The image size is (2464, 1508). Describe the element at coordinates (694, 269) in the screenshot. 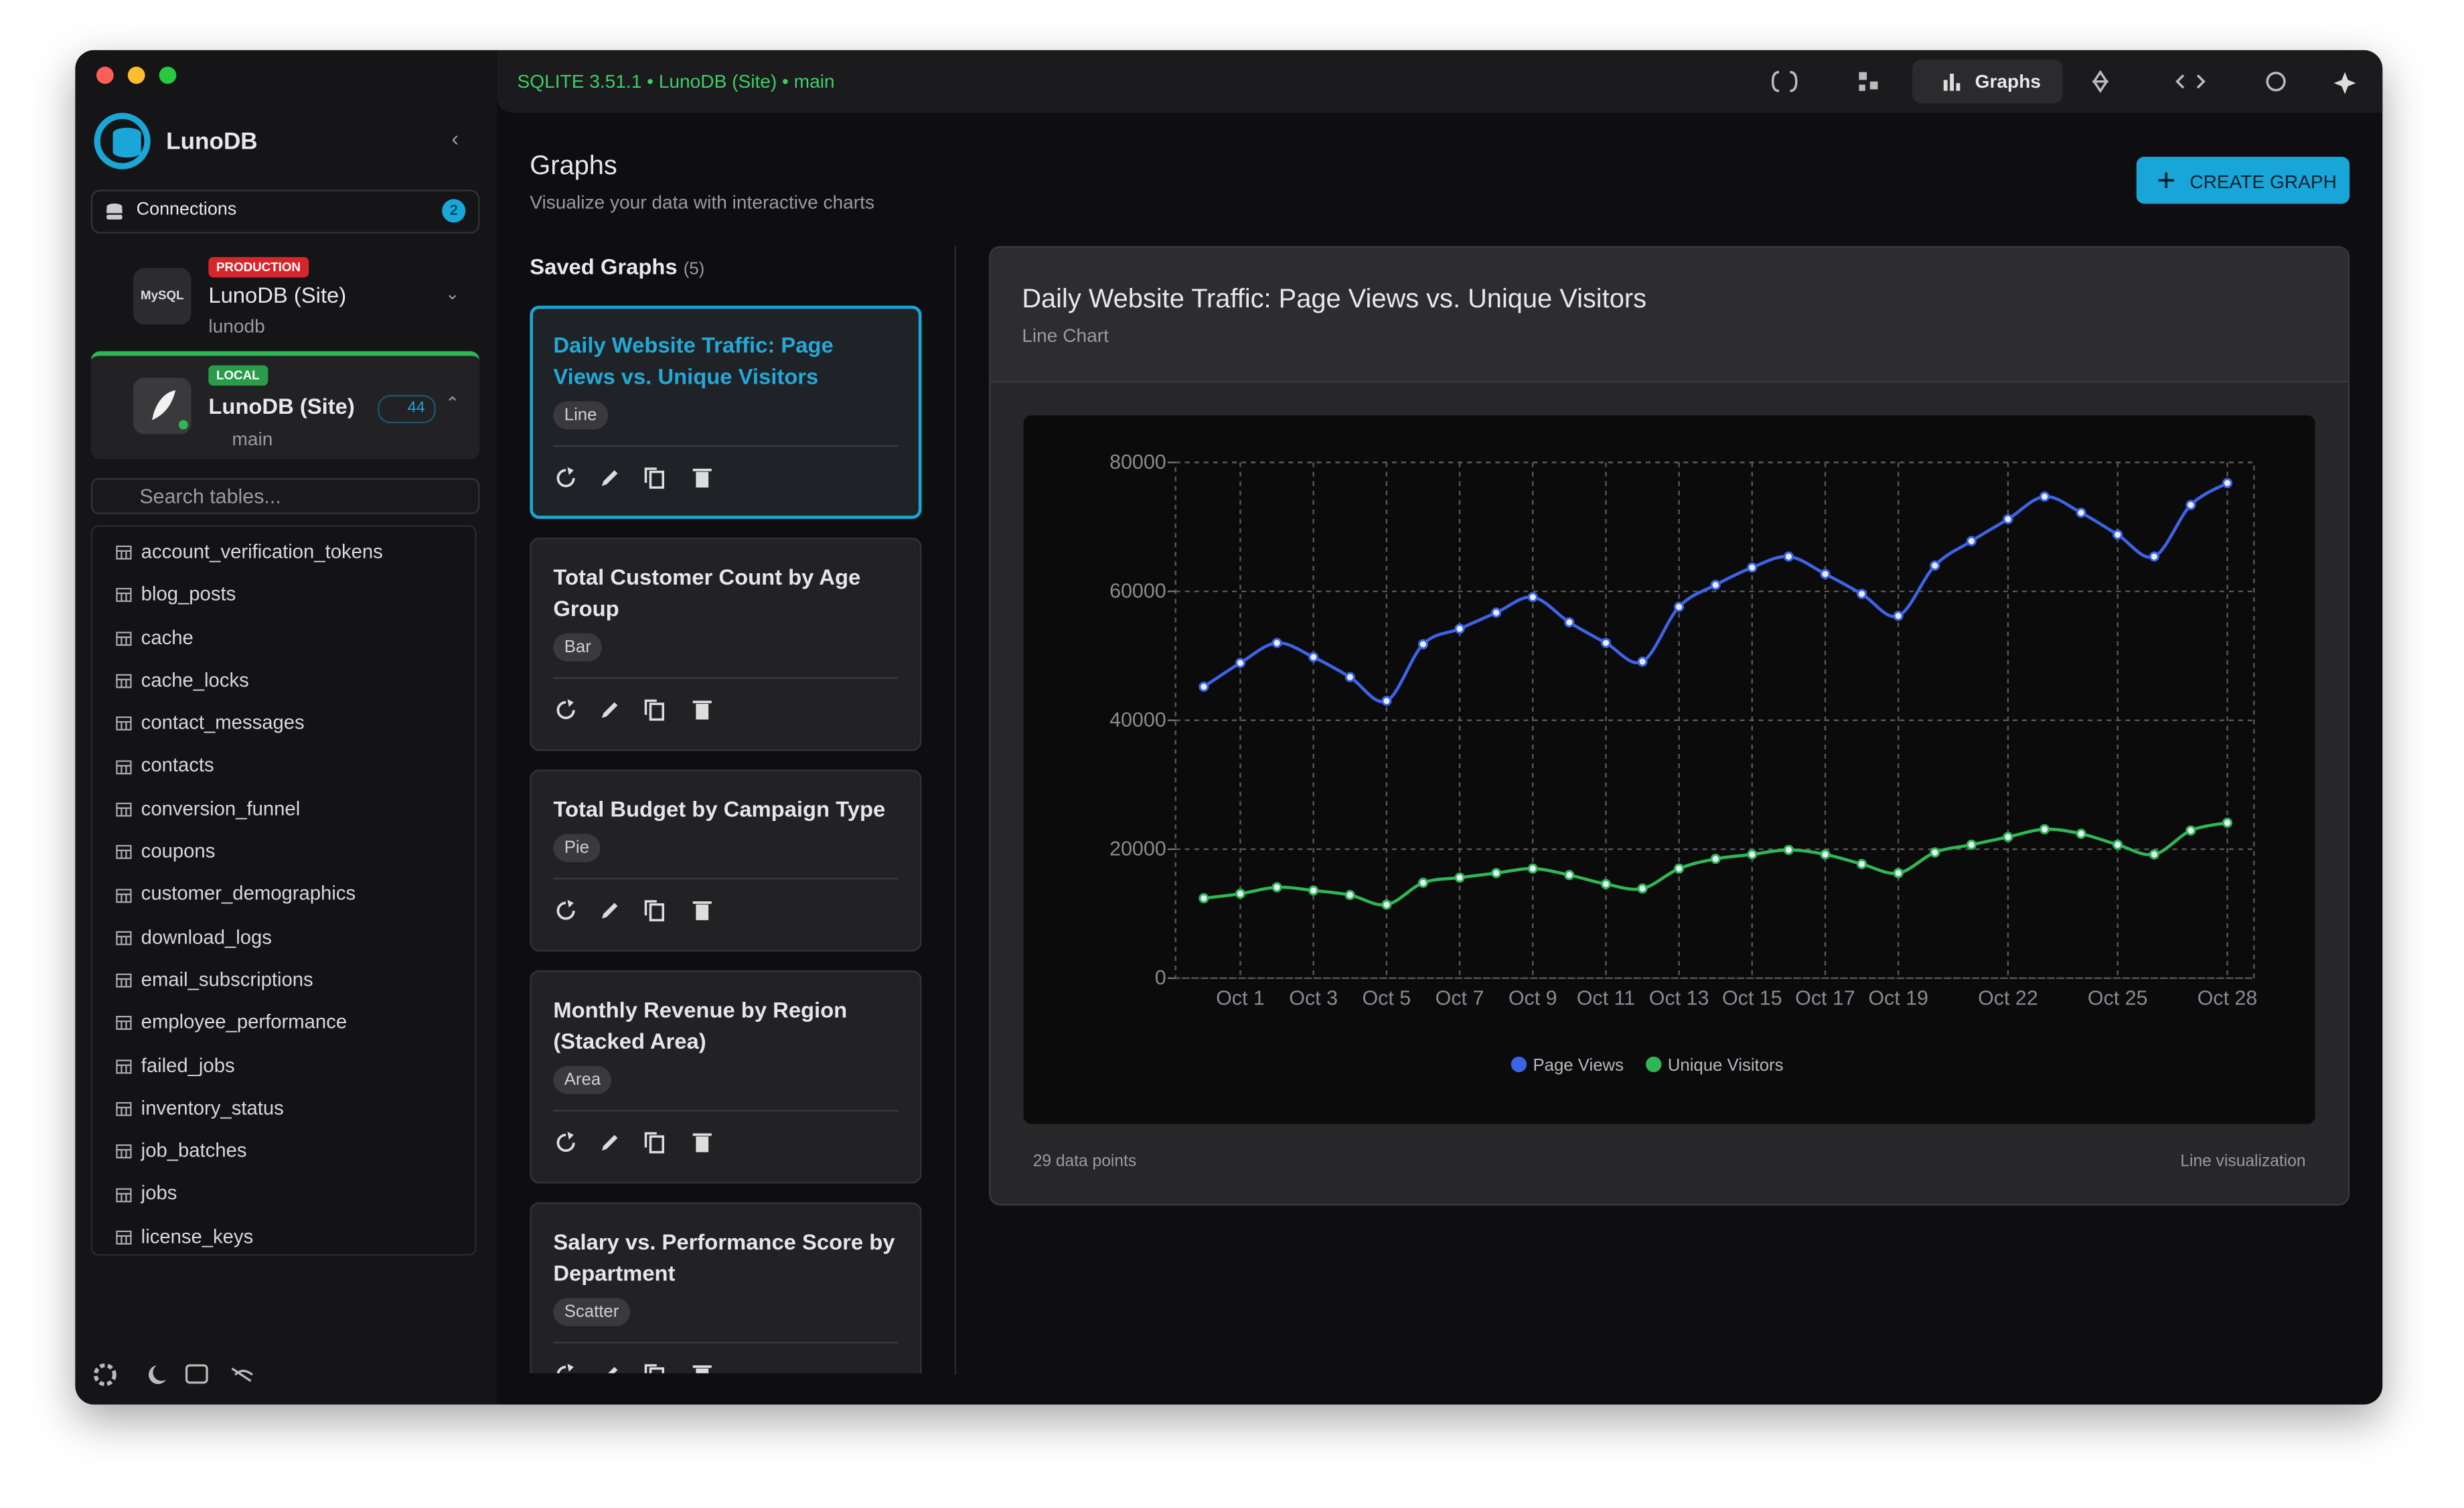

I see `saved-graphs-count: (5)` at that location.